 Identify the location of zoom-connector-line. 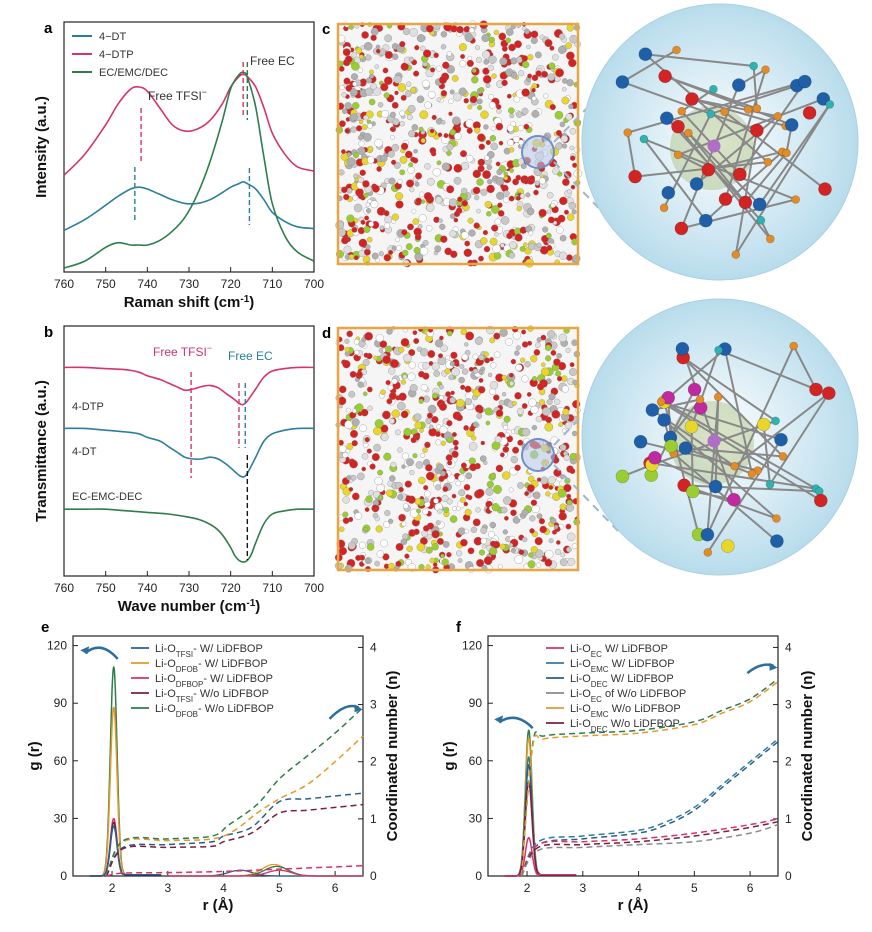
(588, 500).